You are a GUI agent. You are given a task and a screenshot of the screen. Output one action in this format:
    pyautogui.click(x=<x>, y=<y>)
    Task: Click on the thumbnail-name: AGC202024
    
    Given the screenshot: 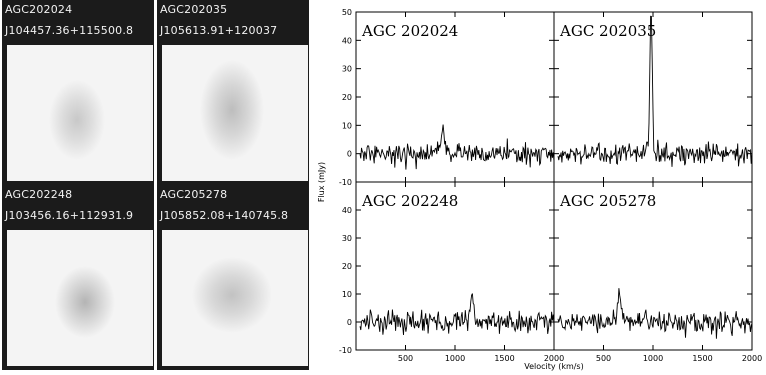 What is the action you would take?
    pyautogui.click(x=39, y=9)
    